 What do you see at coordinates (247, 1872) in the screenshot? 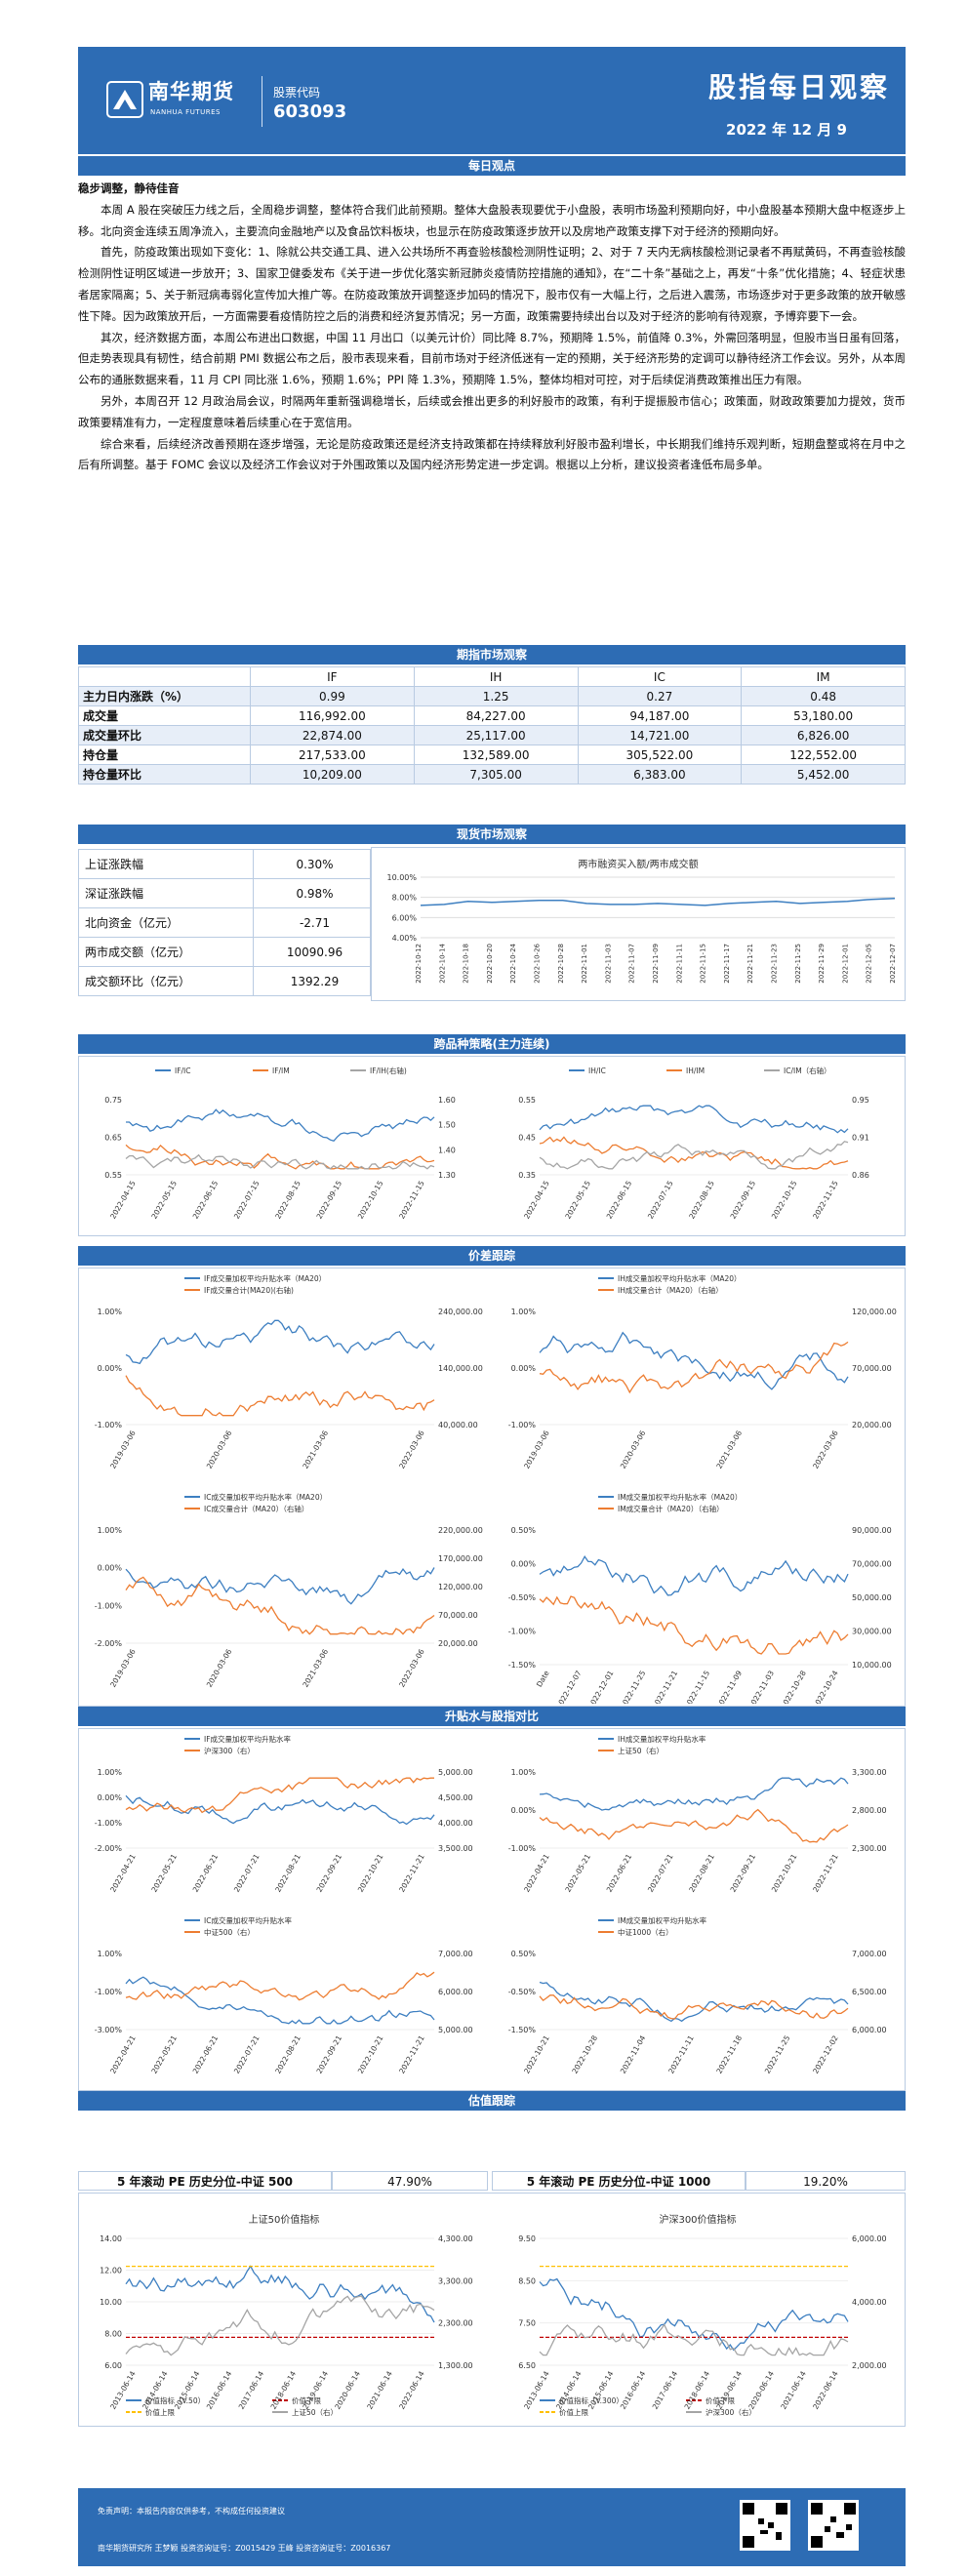
I see `x-tick-label: 2022-07-21` at bounding box center [247, 1872].